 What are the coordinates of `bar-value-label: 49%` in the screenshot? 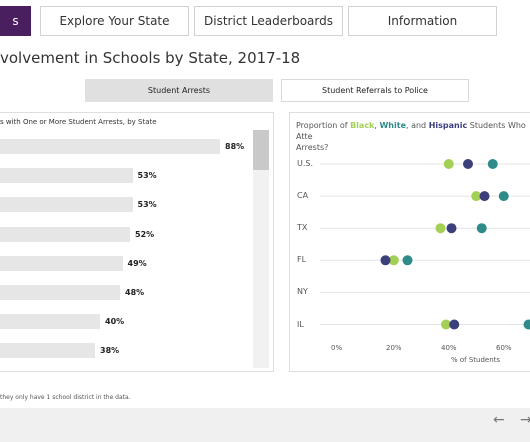 It's located at (137, 263).